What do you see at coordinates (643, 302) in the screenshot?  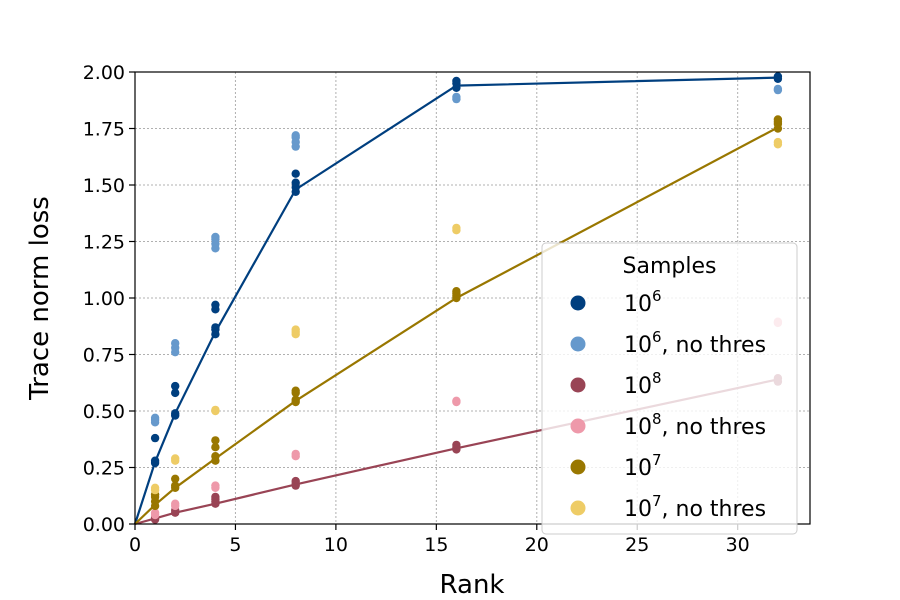 I see `legend-label: 106` at bounding box center [643, 302].